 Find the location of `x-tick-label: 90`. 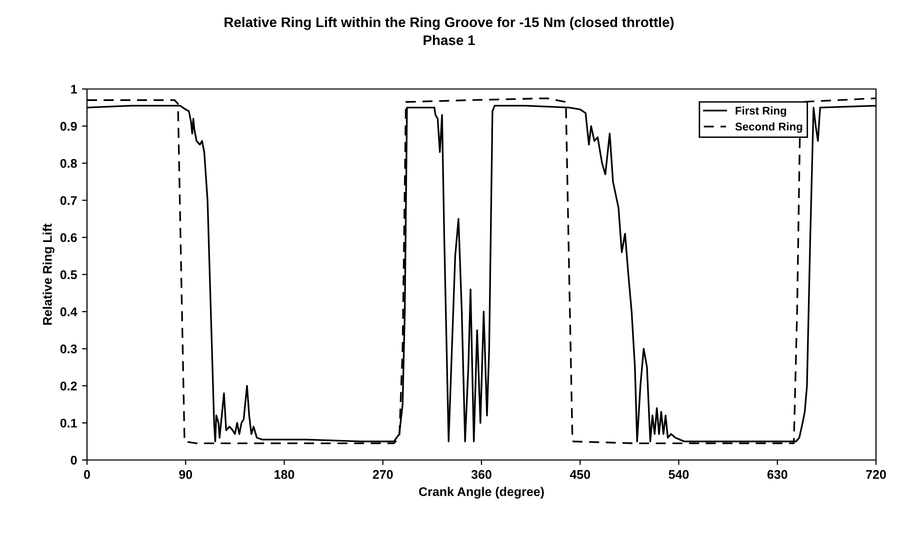

x-tick-label: 90 is located at coordinates (185, 474).